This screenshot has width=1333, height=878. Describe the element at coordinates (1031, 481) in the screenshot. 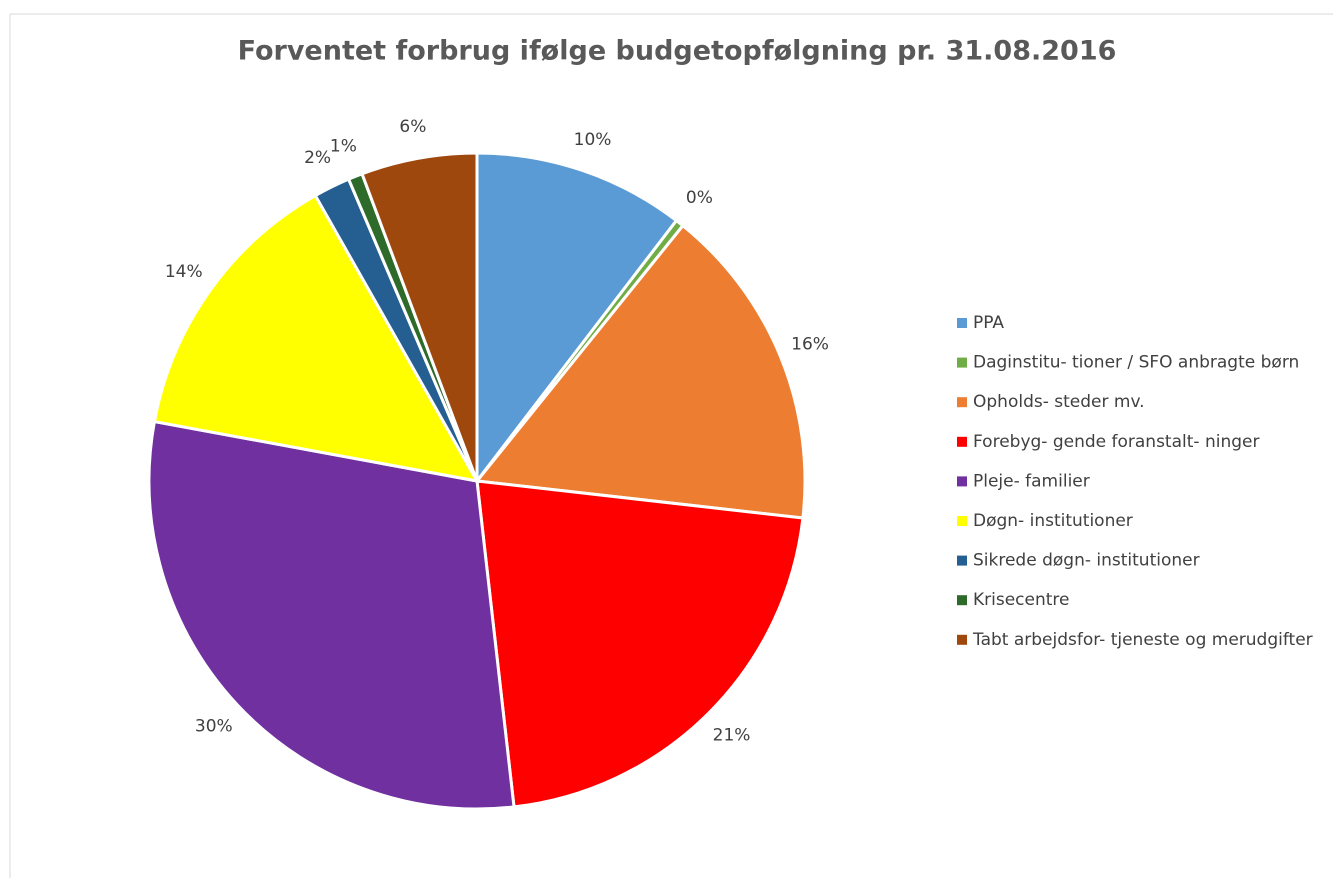

I see `legend-label: Pleje- familier` at that location.